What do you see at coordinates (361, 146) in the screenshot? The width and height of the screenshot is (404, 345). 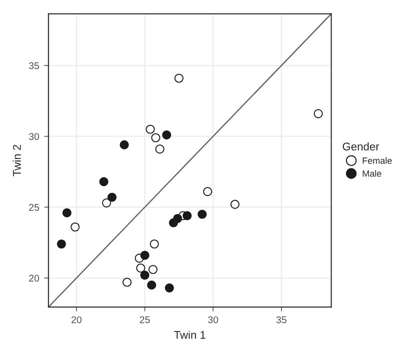 I see `legend-title: Gender` at bounding box center [361, 146].